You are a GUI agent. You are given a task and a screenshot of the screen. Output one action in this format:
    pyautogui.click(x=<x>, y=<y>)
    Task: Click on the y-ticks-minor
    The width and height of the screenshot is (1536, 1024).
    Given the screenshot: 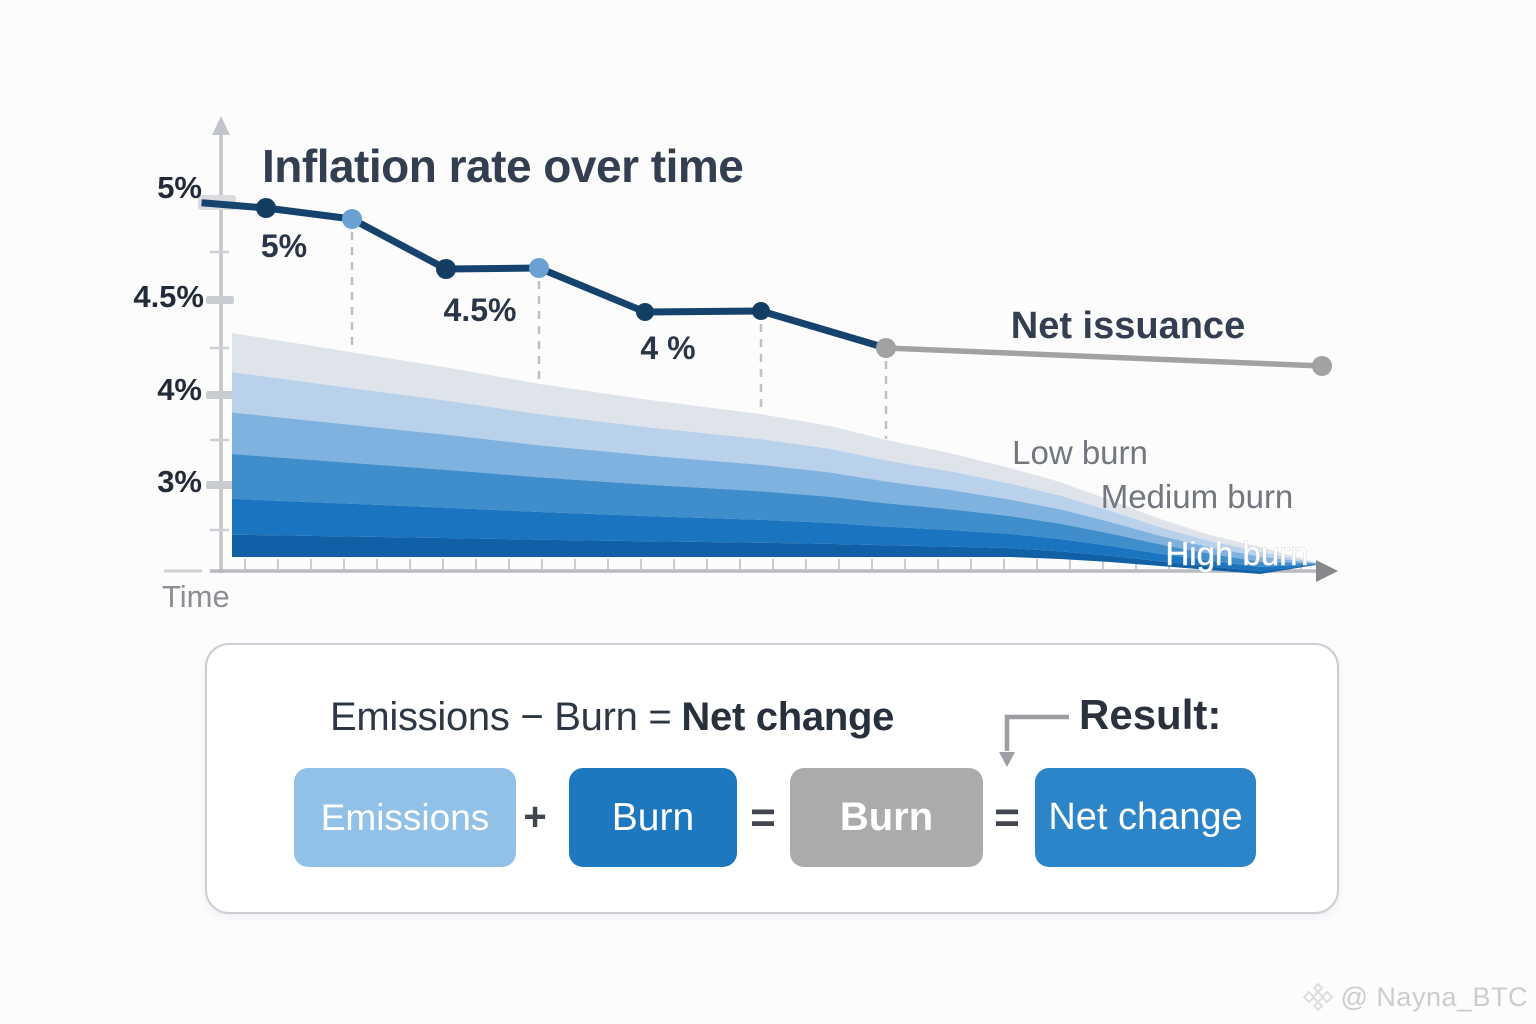 What is the action you would take?
    pyautogui.click(x=219, y=391)
    